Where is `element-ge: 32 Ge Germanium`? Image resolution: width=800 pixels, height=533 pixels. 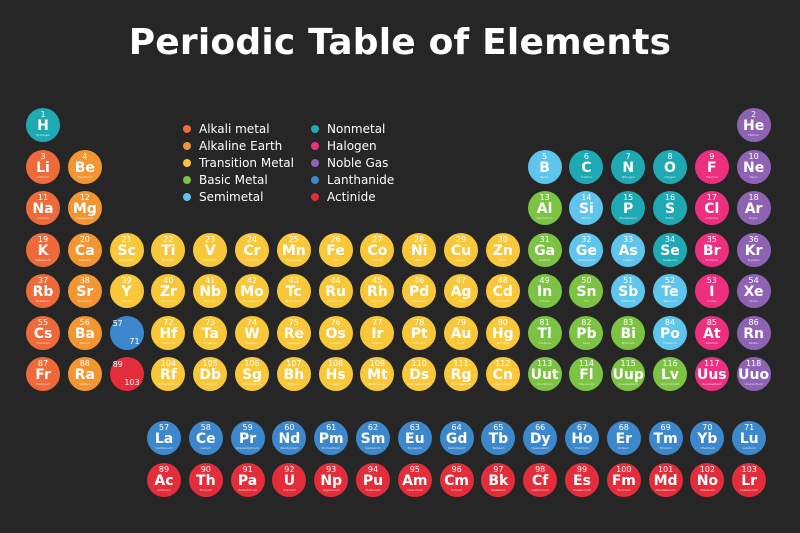
element-ge: 32 Ge Germanium is located at coordinates (586, 249).